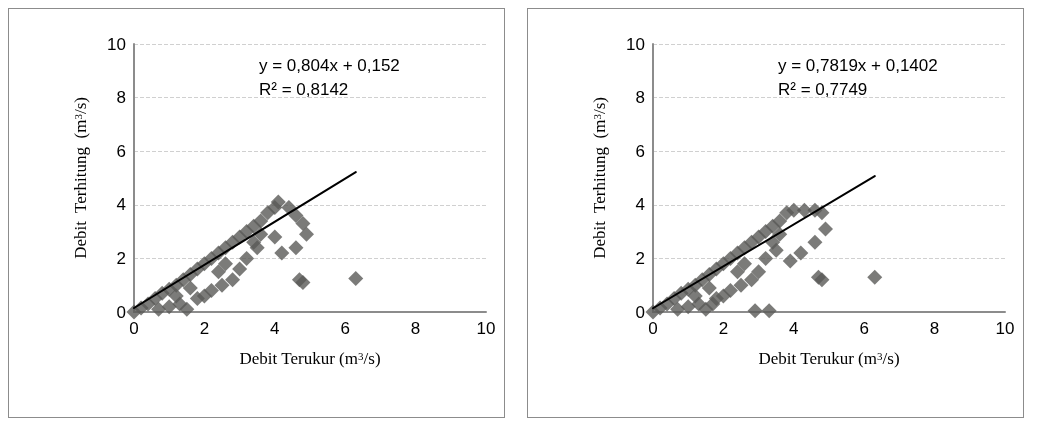 The height and width of the screenshot is (424, 1049). I want to click on annotation: y = 0,7819x + 0,1402, so click(858, 65).